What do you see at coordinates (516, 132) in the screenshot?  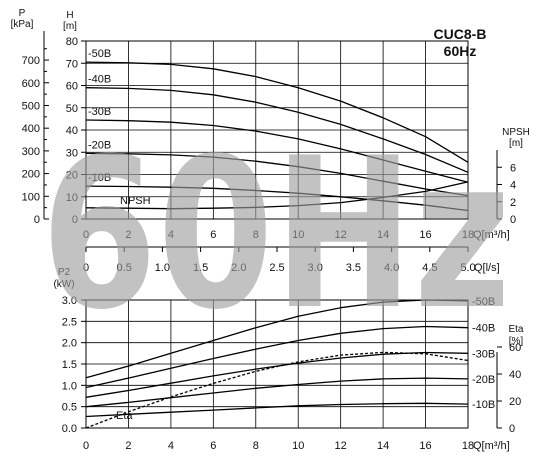 I see `npsh-axis-title: NPSH` at bounding box center [516, 132].